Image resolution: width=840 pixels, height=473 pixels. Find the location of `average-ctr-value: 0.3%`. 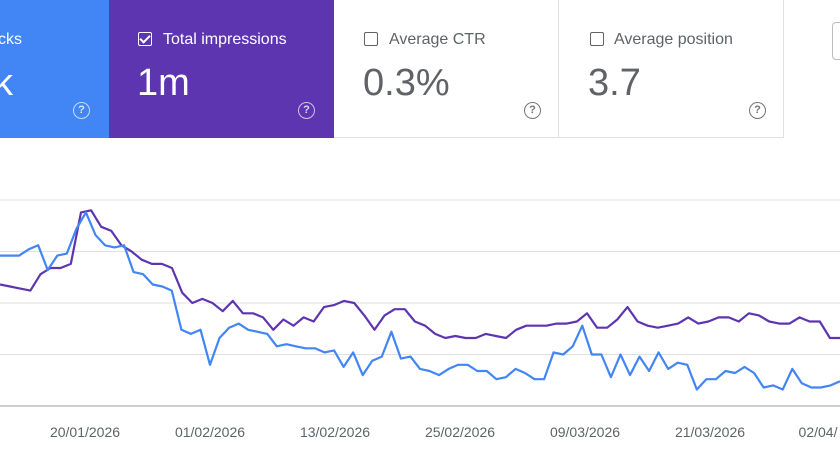

average-ctr-value: 0.3% is located at coordinates (406, 83).